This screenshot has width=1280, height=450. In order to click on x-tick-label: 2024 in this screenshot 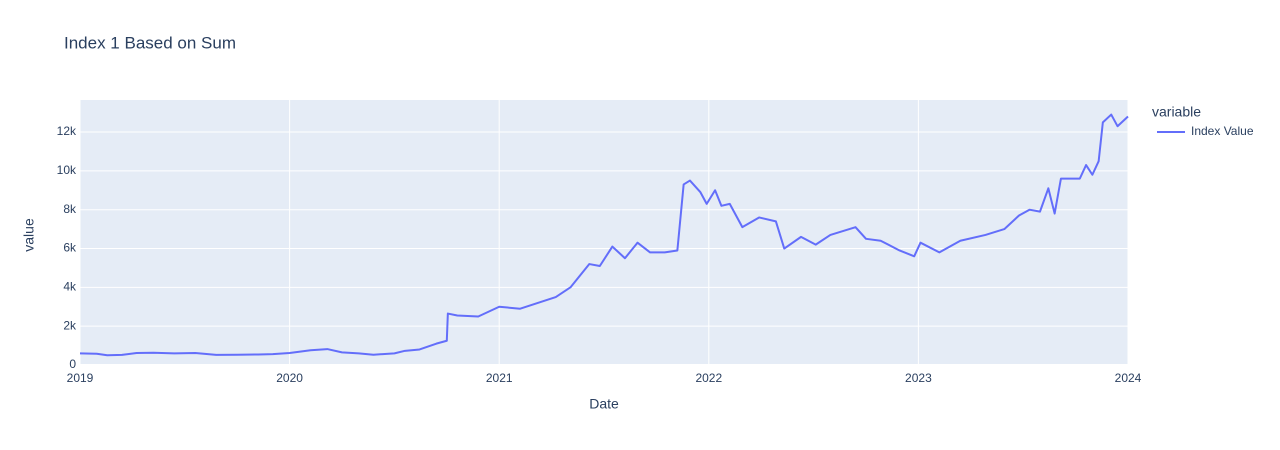, I will do `click(1128, 378)`.